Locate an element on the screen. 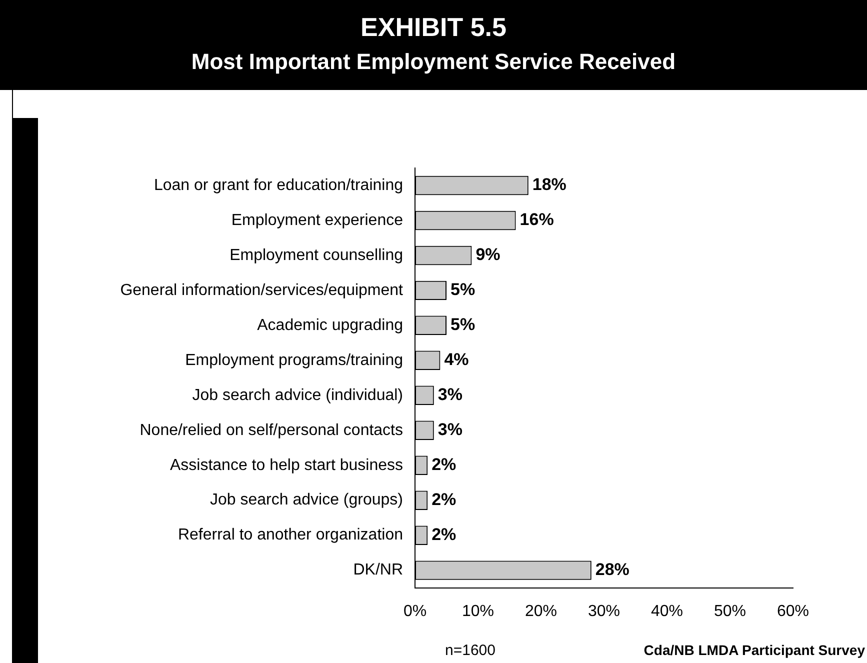 This screenshot has height=663, width=867. x-tick-label: 60% is located at coordinates (793, 611).